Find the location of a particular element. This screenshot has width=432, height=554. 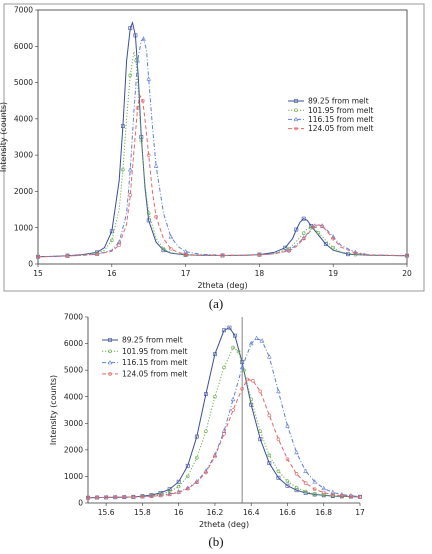

y-tick-label: 7000 is located at coordinates (23, 10).